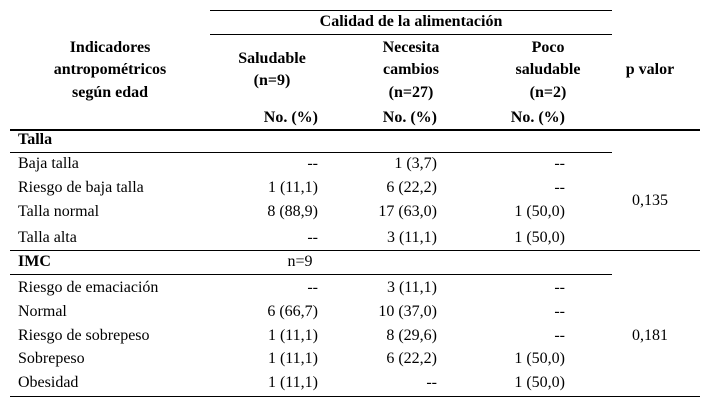 The height and width of the screenshot is (401, 702). Describe the element at coordinates (59, 211) in the screenshot. I see `row-label: Talla normal` at that location.